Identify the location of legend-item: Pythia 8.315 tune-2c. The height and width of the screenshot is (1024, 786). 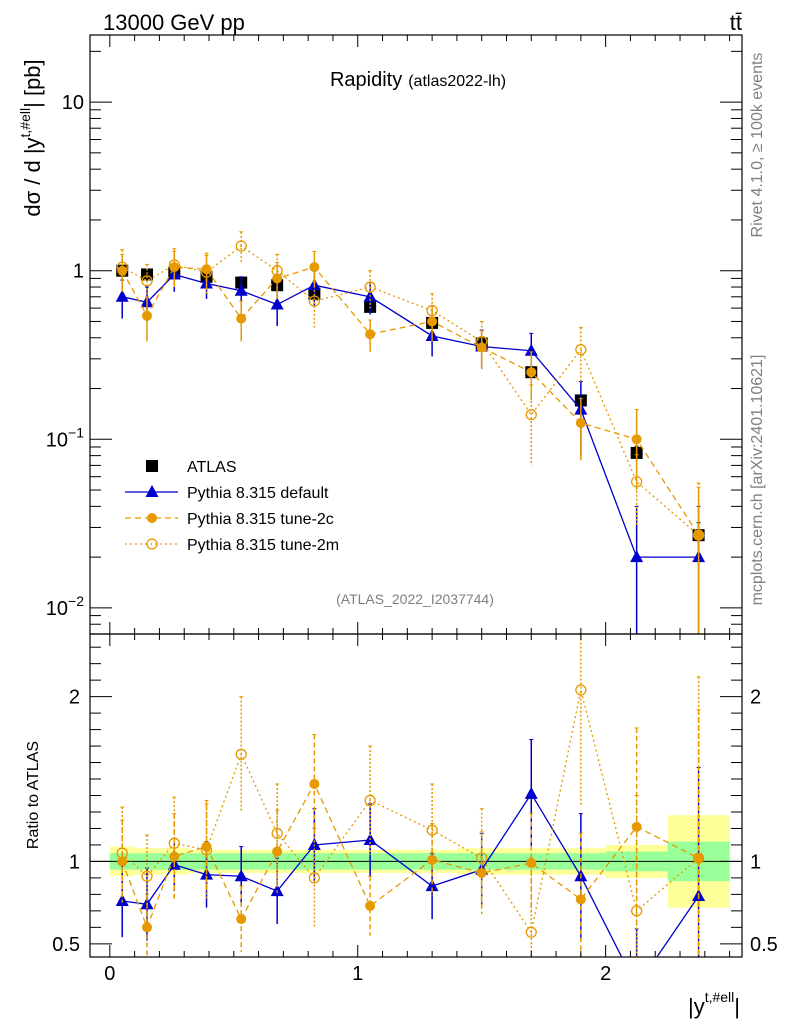
(229, 519).